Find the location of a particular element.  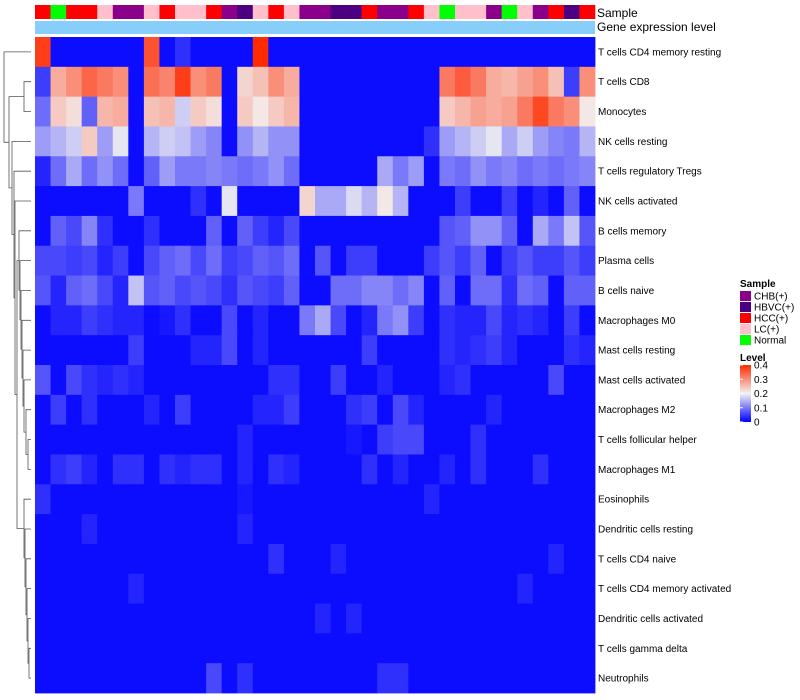

row-label: Monocytes is located at coordinates (622, 112).